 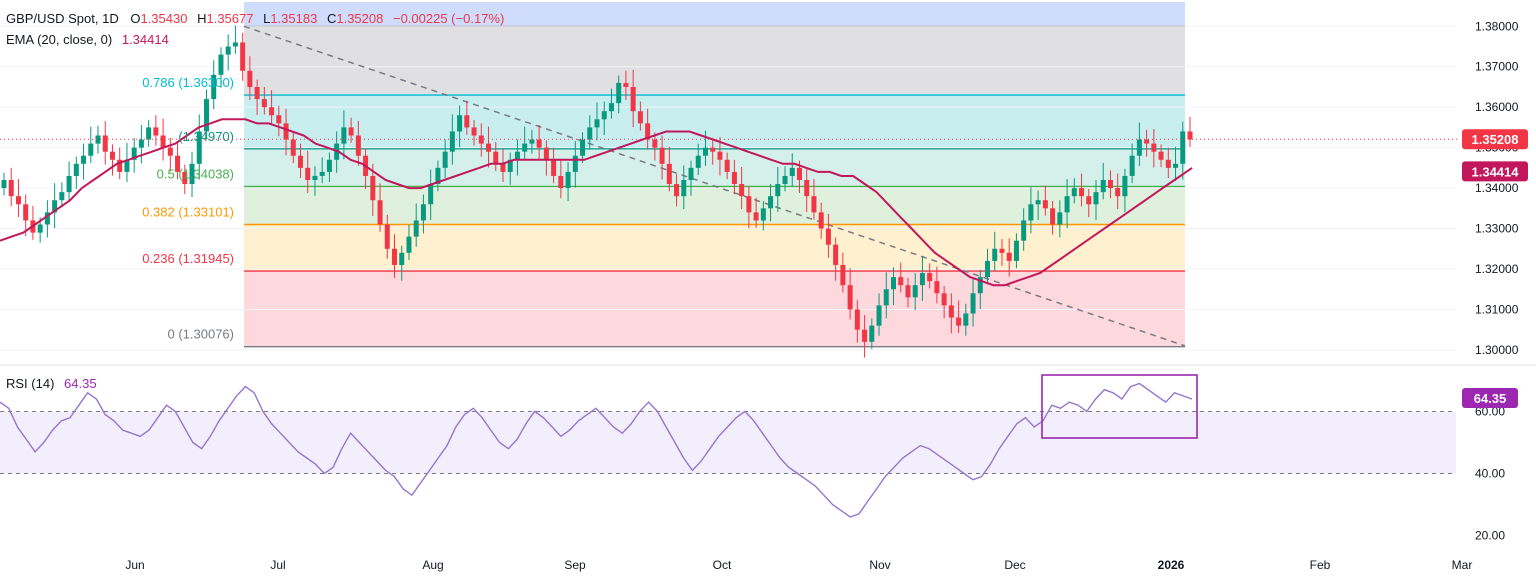 What do you see at coordinates (30, 383) in the screenshot?
I see `rsi-label: RSI (14)` at bounding box center [30, 383].